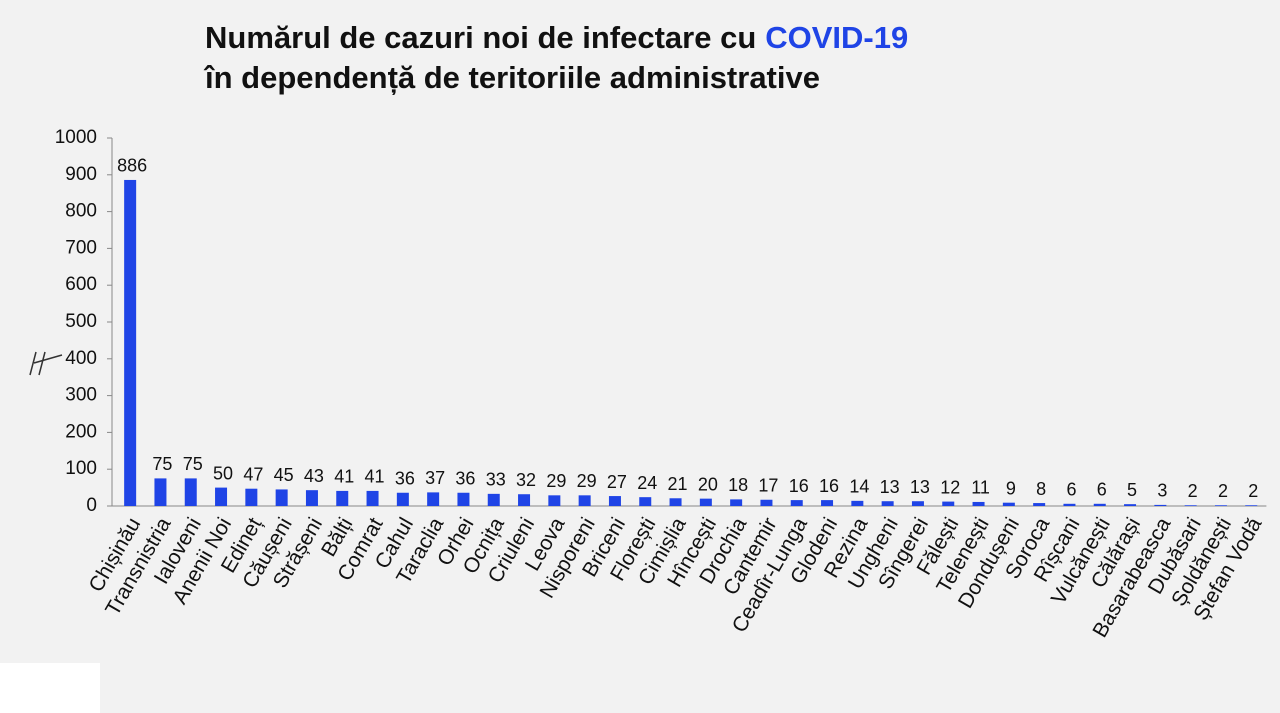 This screenshot has width=1280, height=713. I want to click on value-label: 27, so click(617, 482).